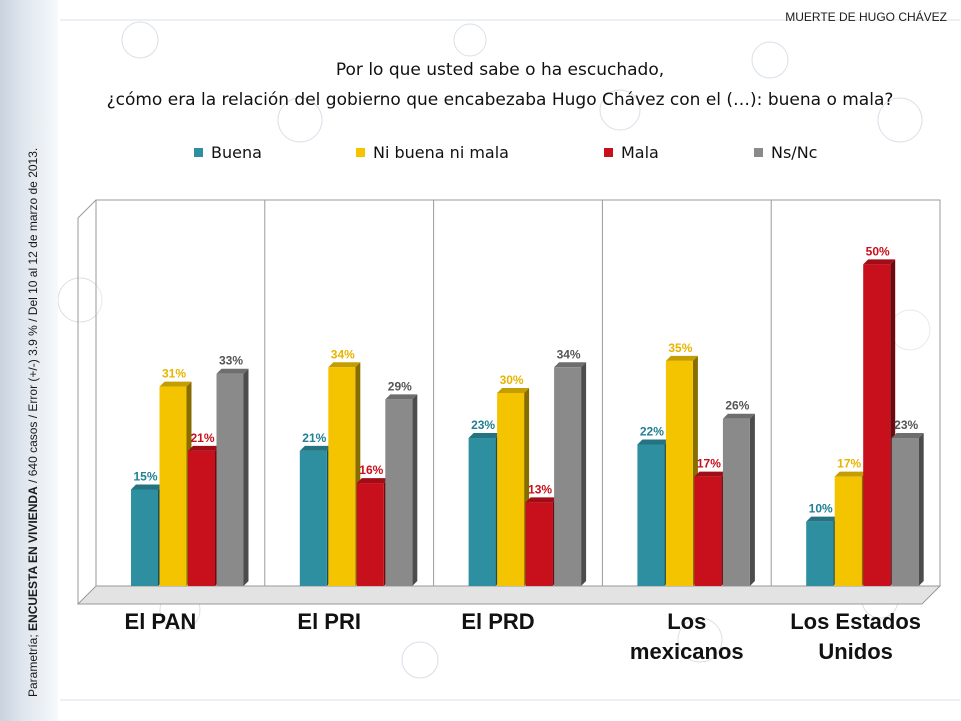  Describe the element at coordinates (686, 651) in the screenshot. I see `category-label-line: mexicanos` at that location.